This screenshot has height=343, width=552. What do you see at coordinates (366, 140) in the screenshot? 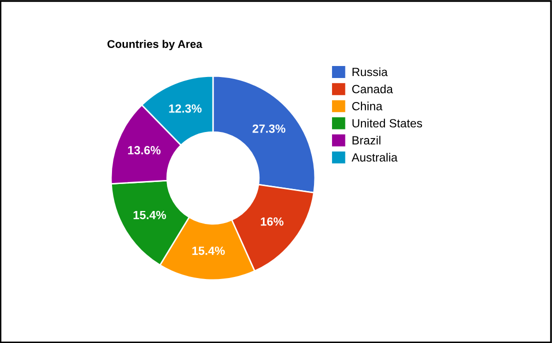
I see `legend-label: Brazil` at bounding box center [366, 140].